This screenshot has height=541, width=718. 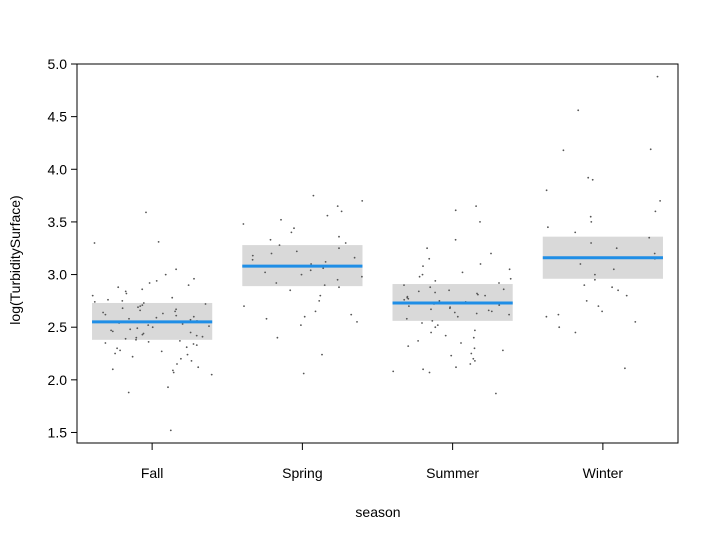 I want to click on y-tick-label: 4.0, so click(x=58, y=169).